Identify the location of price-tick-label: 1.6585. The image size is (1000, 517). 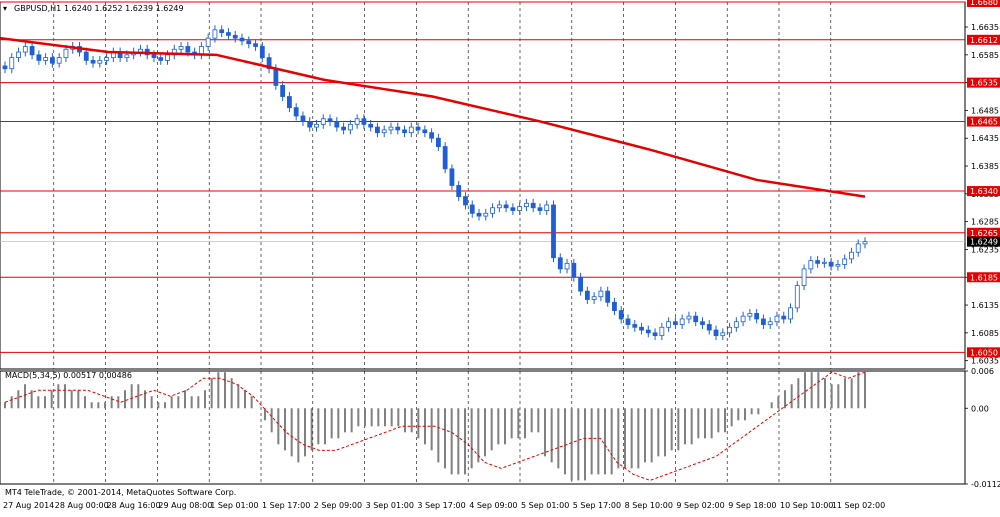
(985, 55).